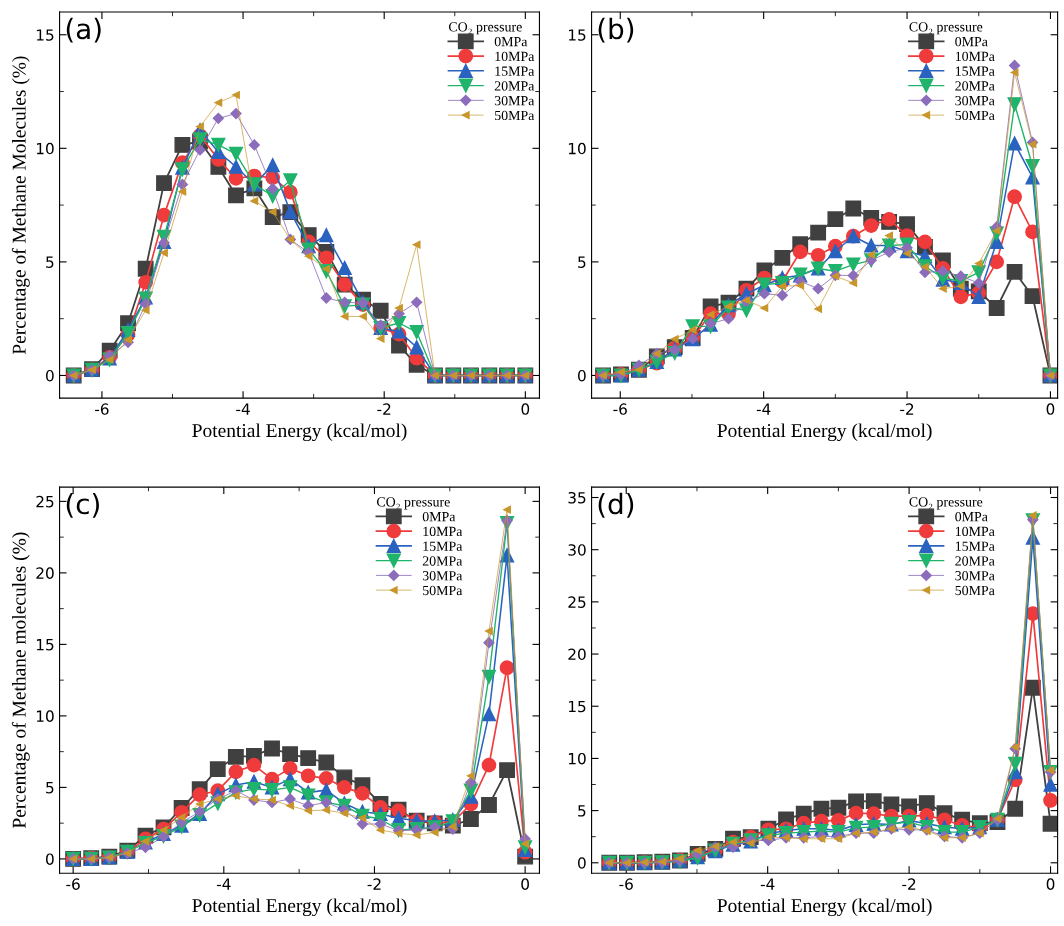 The width and height of the screenshot is (1064, 926). I want to click on y-axis-title: Percentage of Methane Molecules (%), so click(20, 205).